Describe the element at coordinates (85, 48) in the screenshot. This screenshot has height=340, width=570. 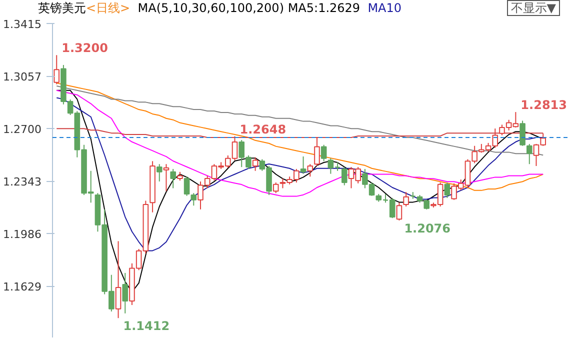
I see `annotation: 1.3200` at that location.